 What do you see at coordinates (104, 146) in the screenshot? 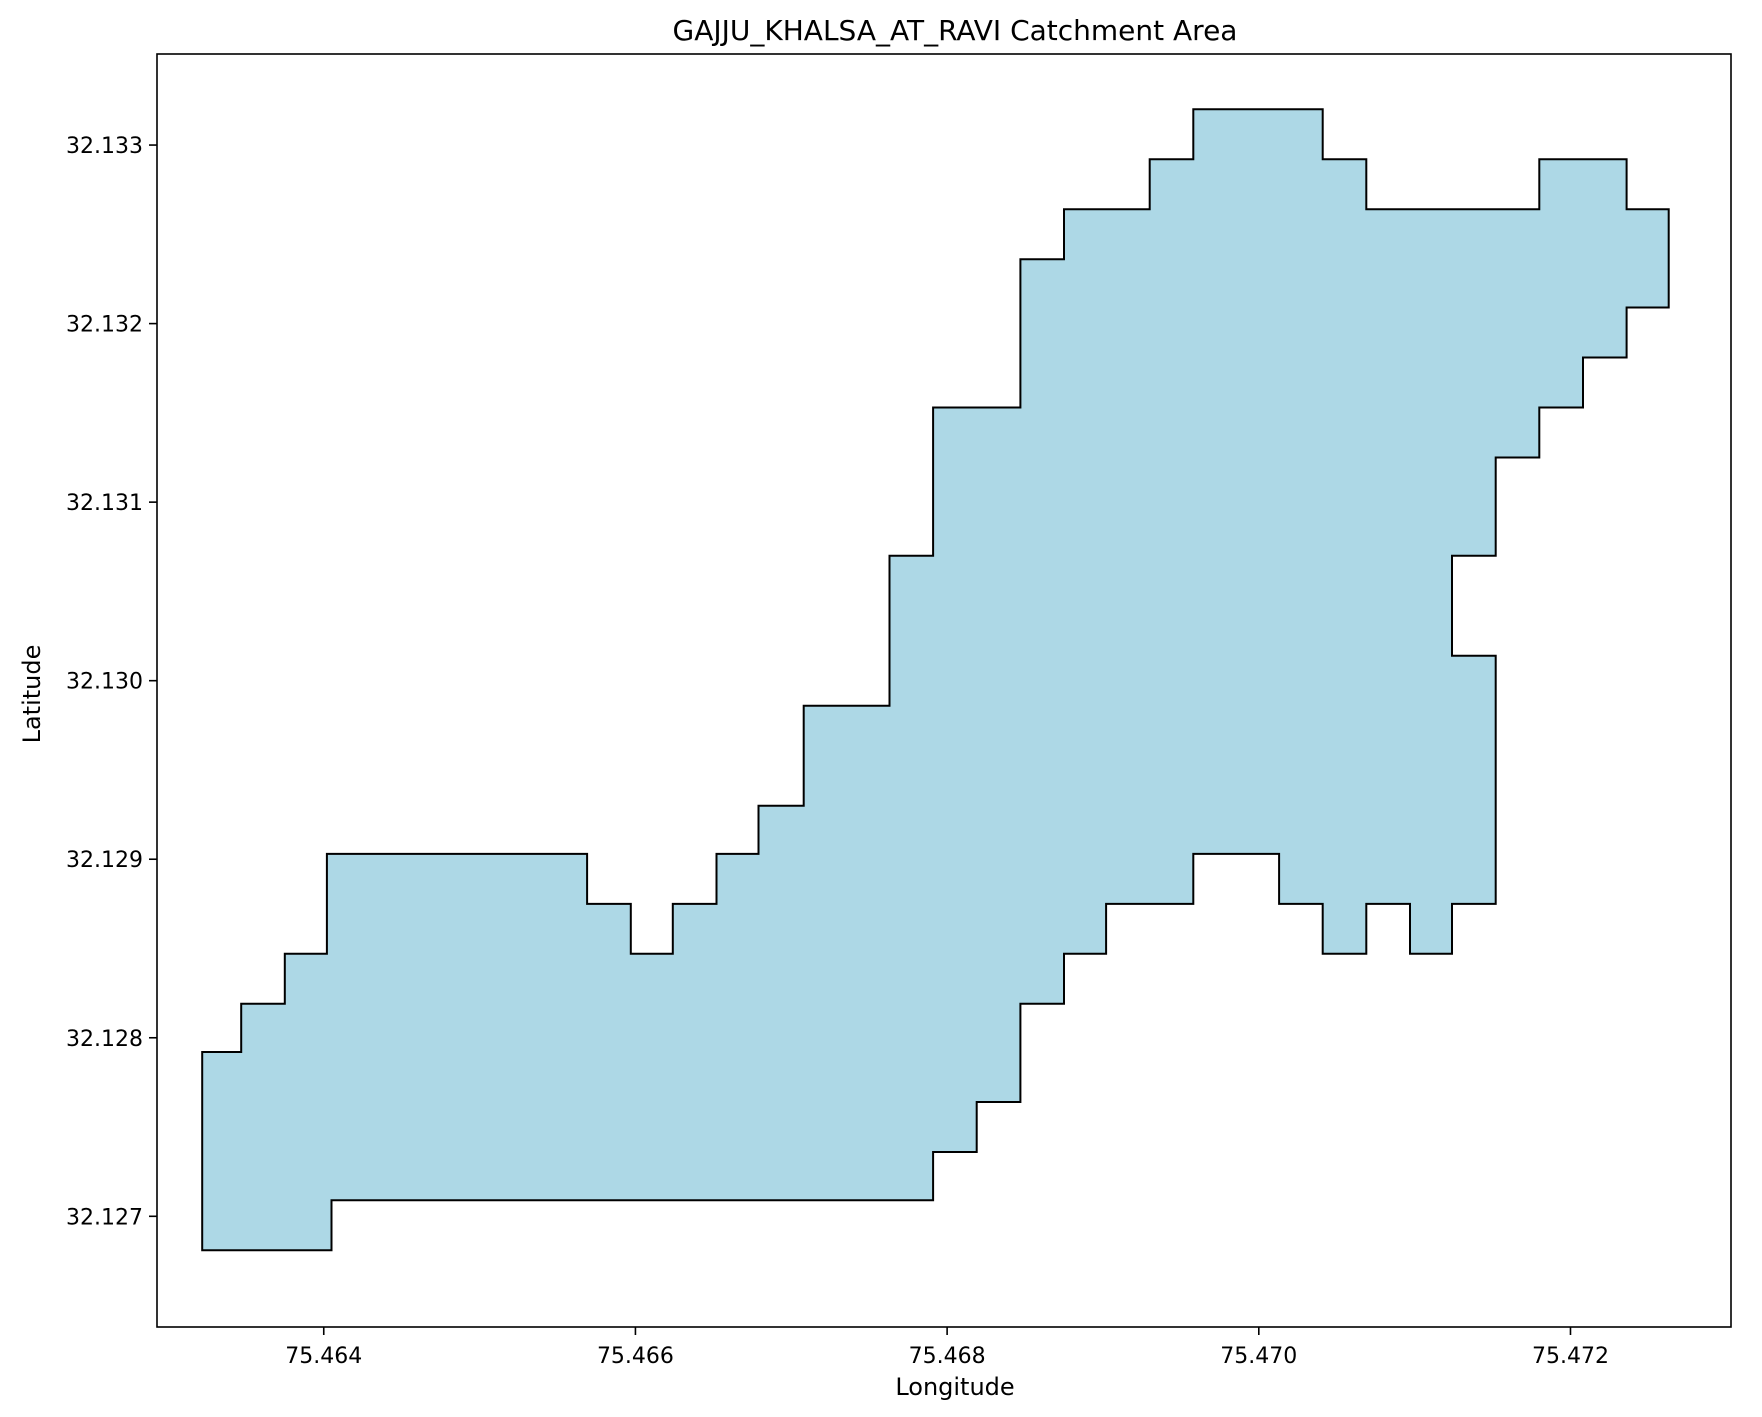
I see `y-tick-label: 32.133` at bounding box center [104, 146].